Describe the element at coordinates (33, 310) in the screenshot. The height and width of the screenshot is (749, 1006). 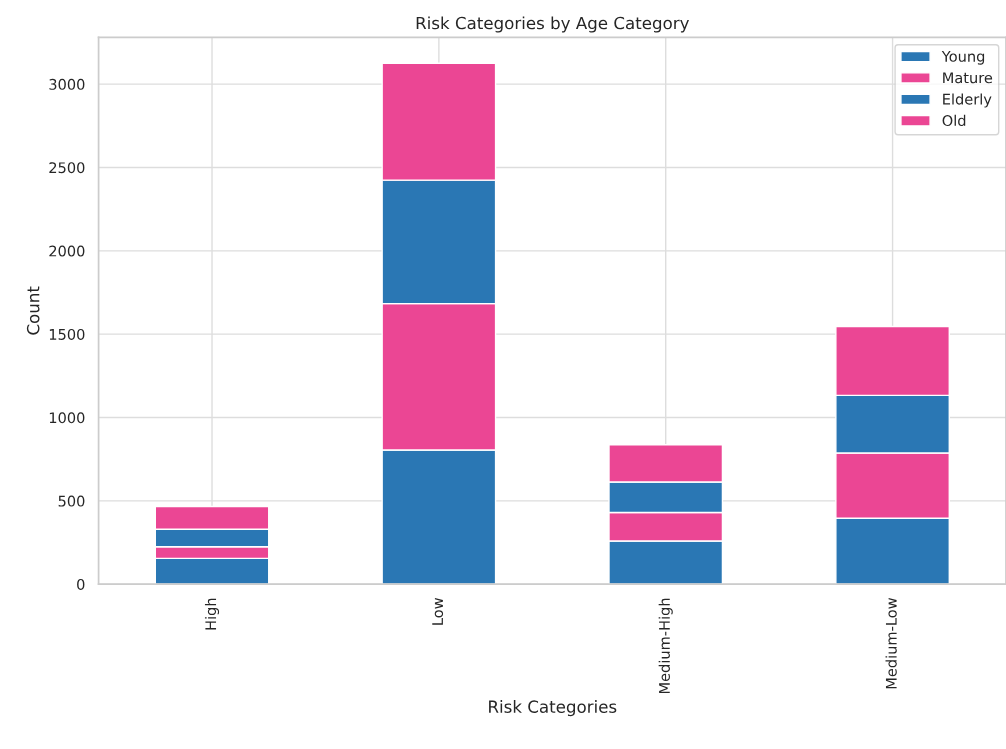
I see `y-axis-title: Count` at that location.